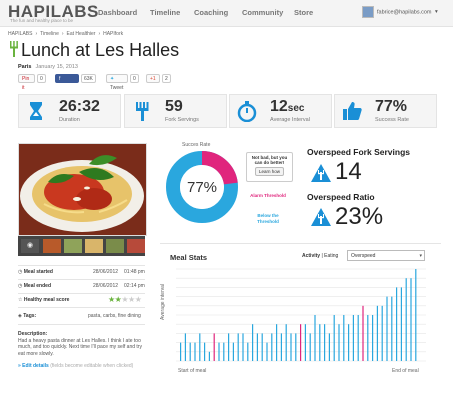 This screenshot has width=453, height=400. Describe the element at coordinates (391, 106) in the screenshot. I see `stat-value: 77%` at that location.